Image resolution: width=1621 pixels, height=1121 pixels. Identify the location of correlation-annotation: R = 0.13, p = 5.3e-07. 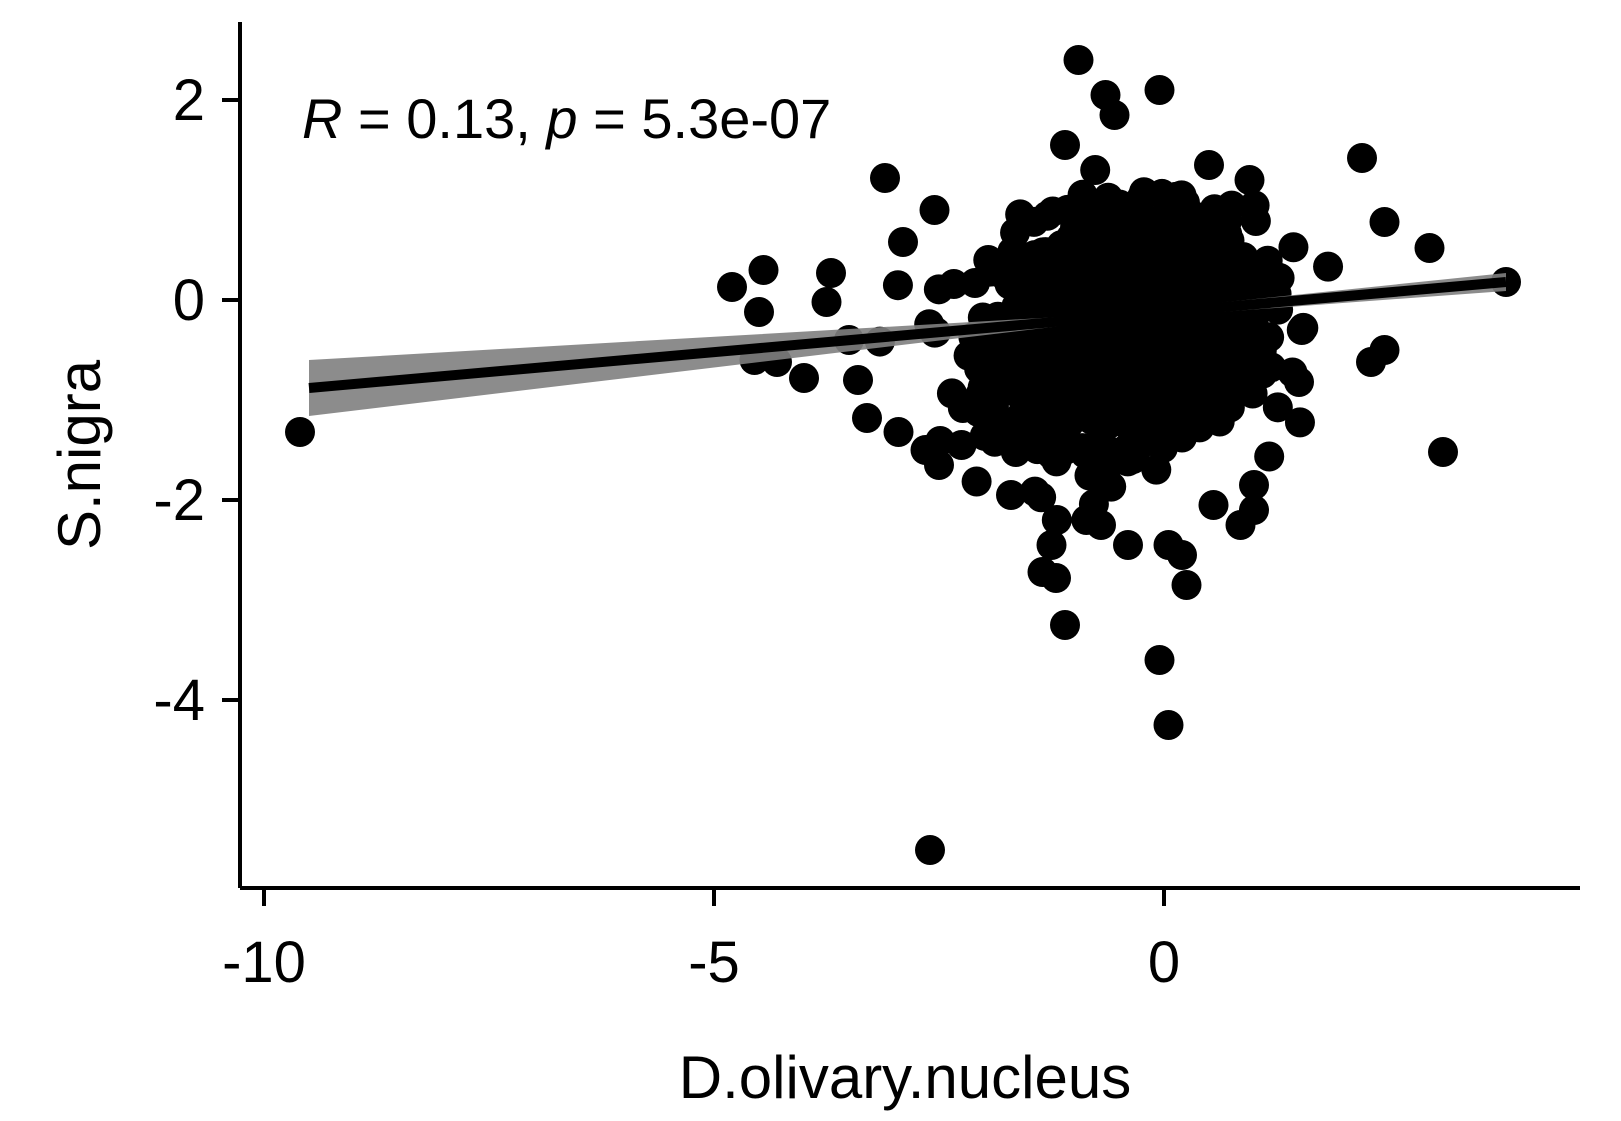
(566, 118).